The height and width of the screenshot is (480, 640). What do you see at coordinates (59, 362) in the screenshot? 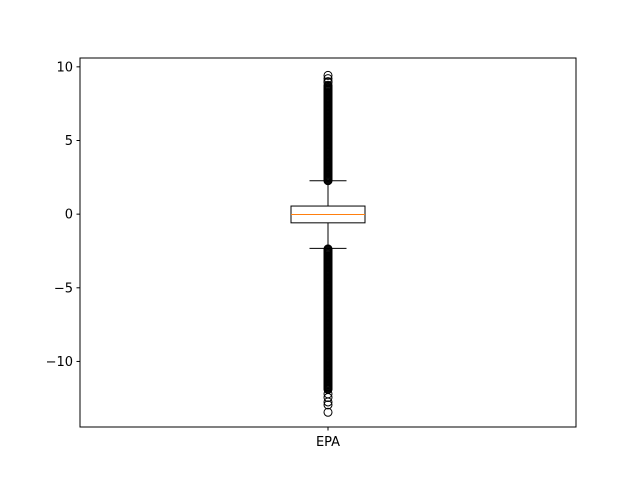
I see `y-tick-label: −10` at bounding box center [59, 362].